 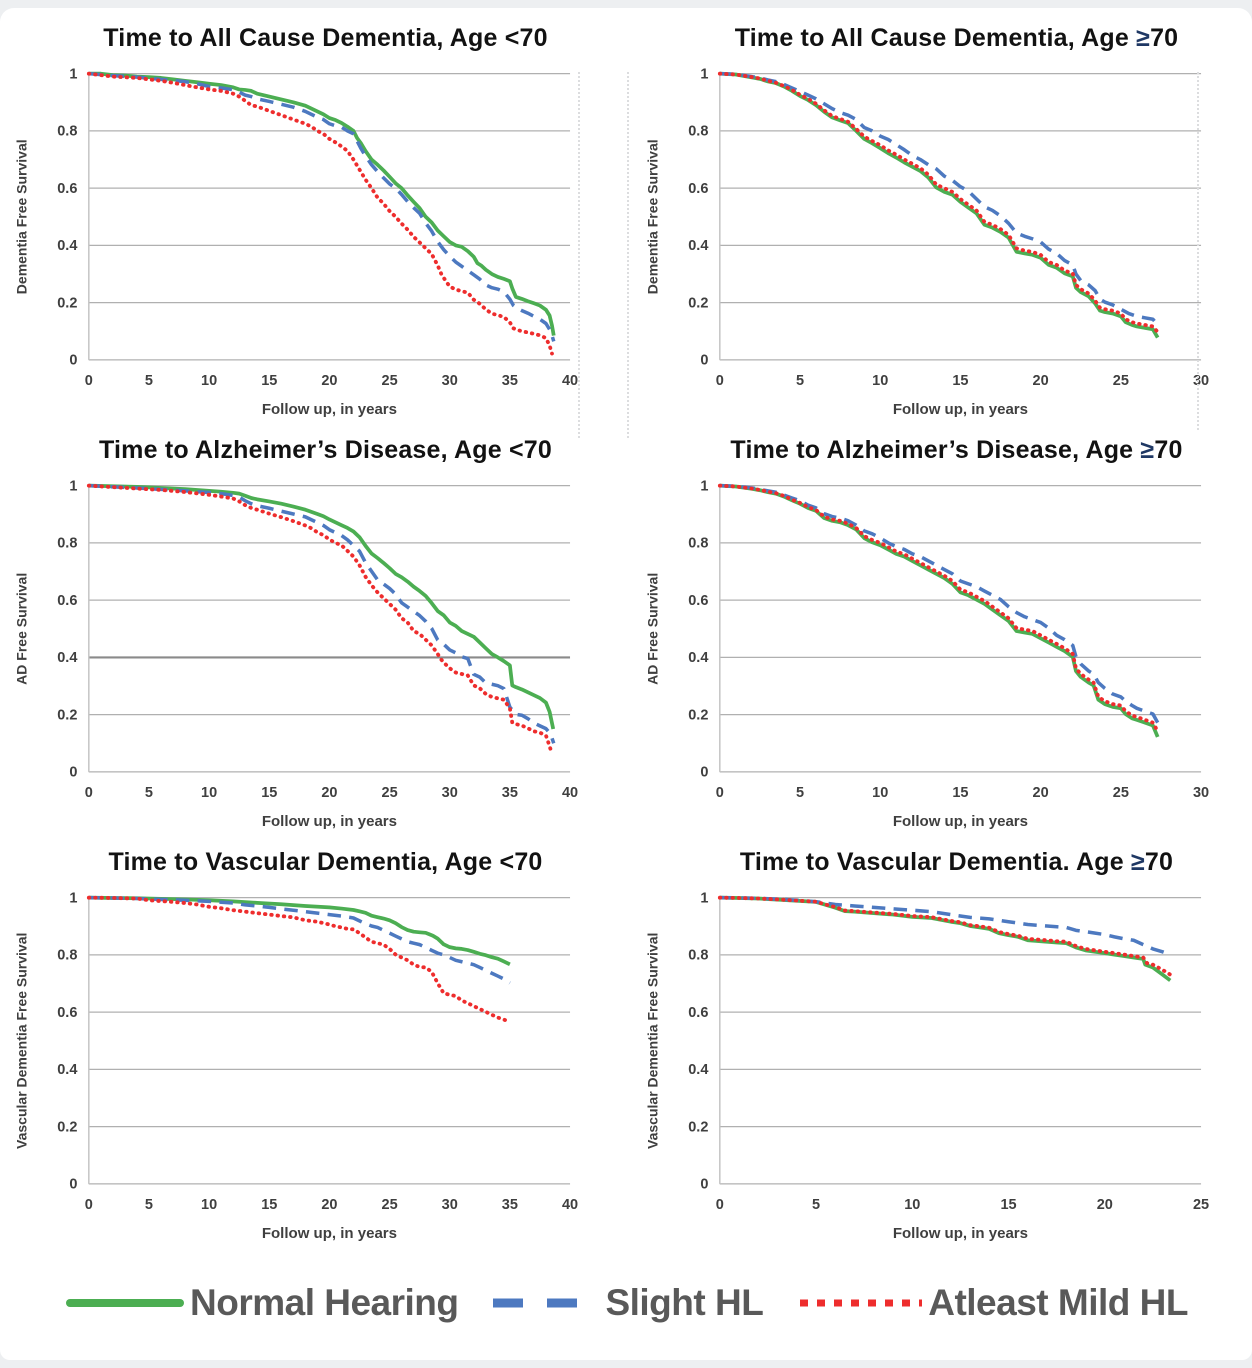 I want to click on legend-label: Slight HL, so click(x=684, y=1302).